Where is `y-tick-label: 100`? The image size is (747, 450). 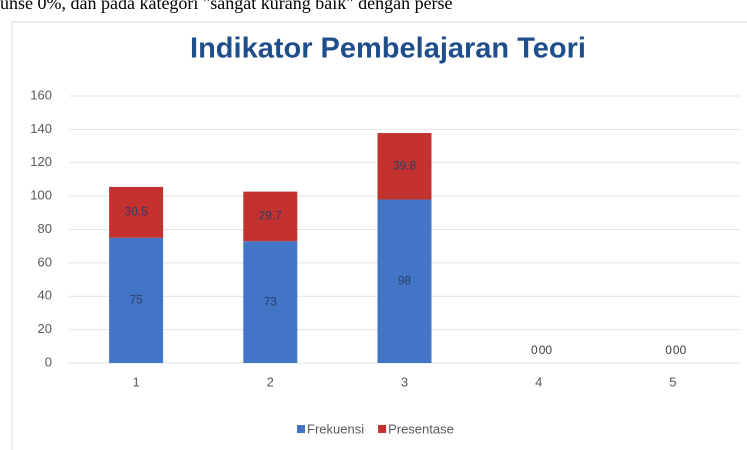 y-tick-label: 100 is located at coordinates (41, 195).